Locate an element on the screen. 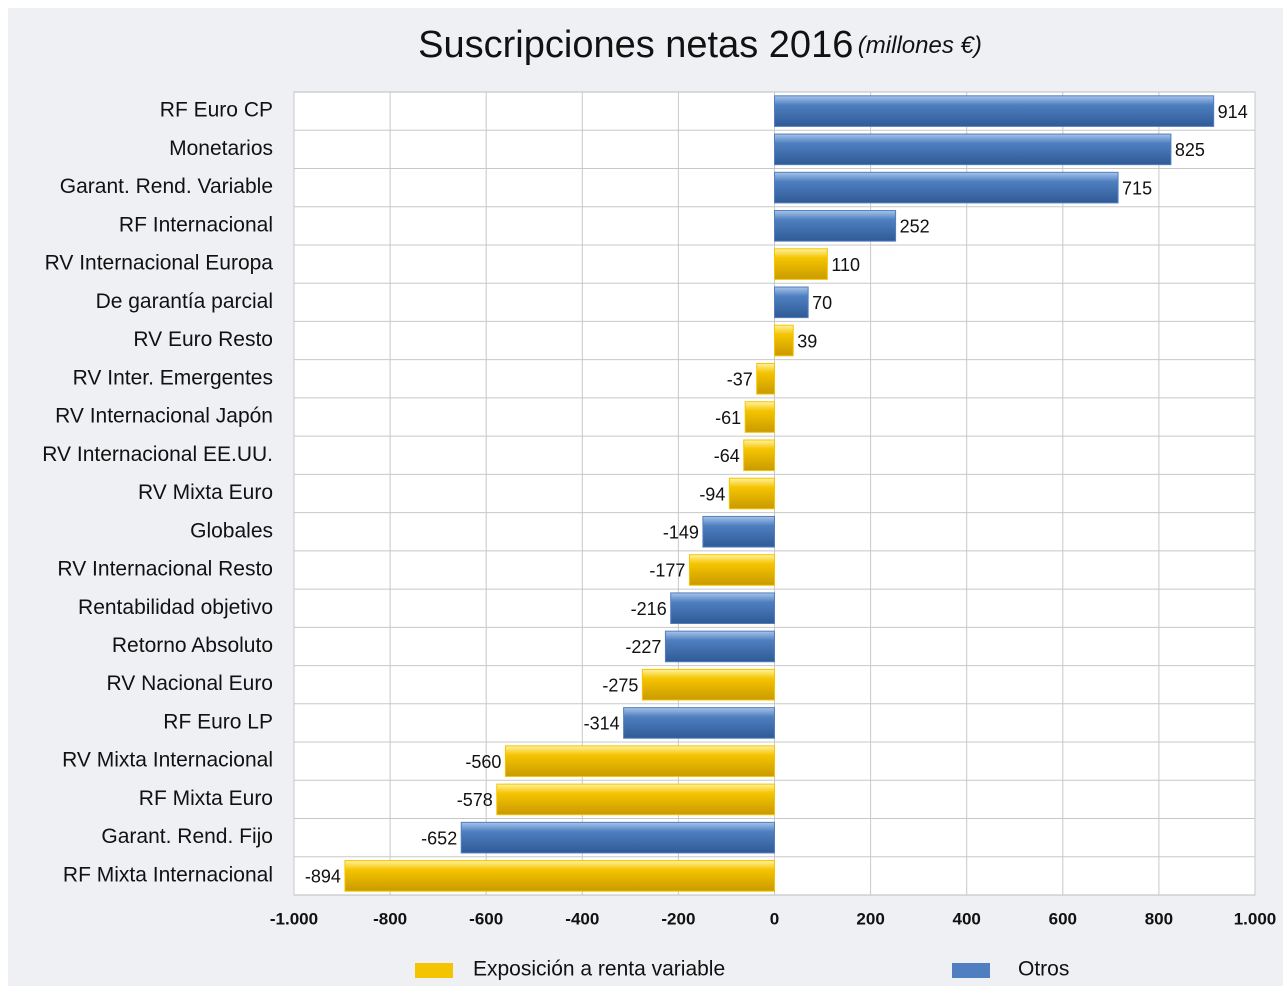  value-label: -177 is located at coordinates (667, 571).